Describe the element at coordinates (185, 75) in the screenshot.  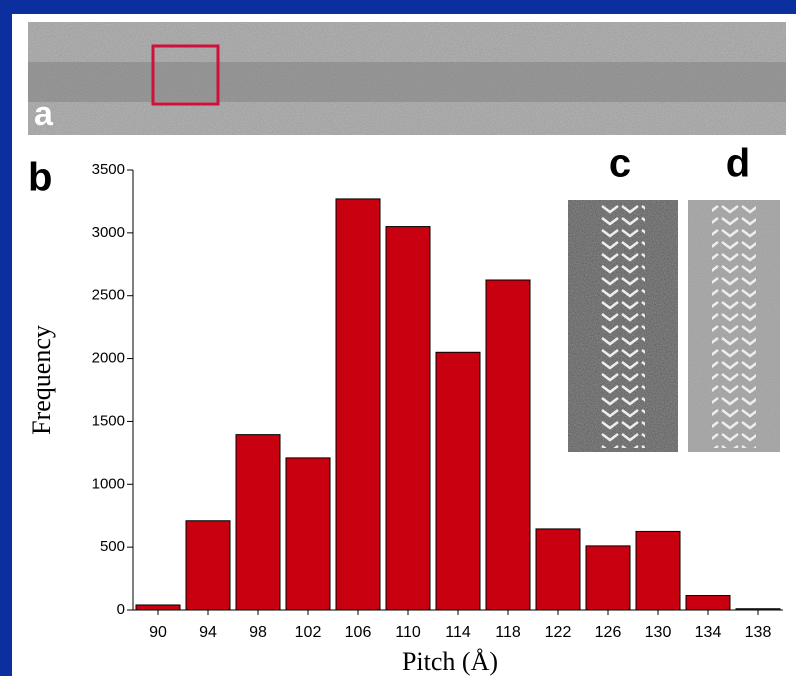
I see `selection-box` at that location.